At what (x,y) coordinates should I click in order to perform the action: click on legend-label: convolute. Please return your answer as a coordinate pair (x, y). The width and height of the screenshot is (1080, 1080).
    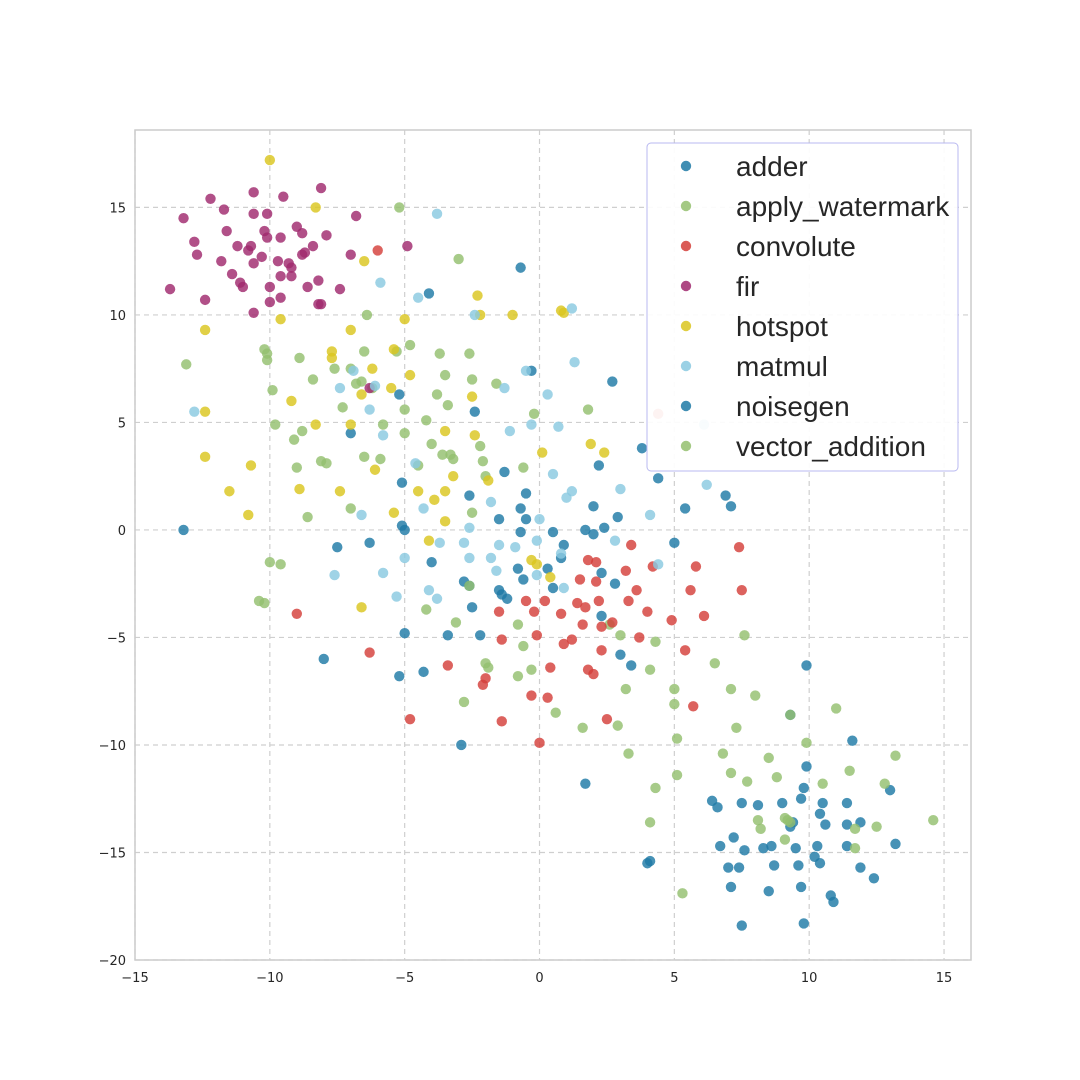
    Looking at the image, I should click on (796, 246).